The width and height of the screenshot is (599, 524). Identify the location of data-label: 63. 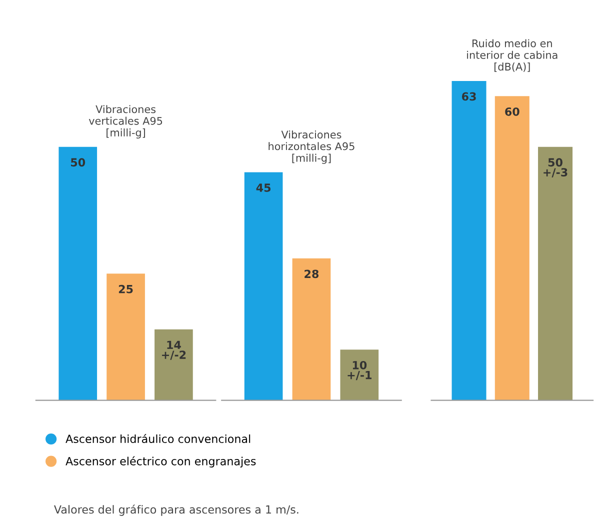
(469, 96).